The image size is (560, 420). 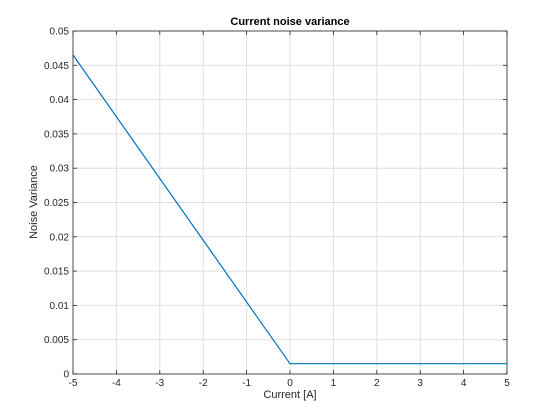 What do you see at coordinates (377, 383) in the screenshot?
I see `x-tick-label: 2` at bounding box center [377, 383].